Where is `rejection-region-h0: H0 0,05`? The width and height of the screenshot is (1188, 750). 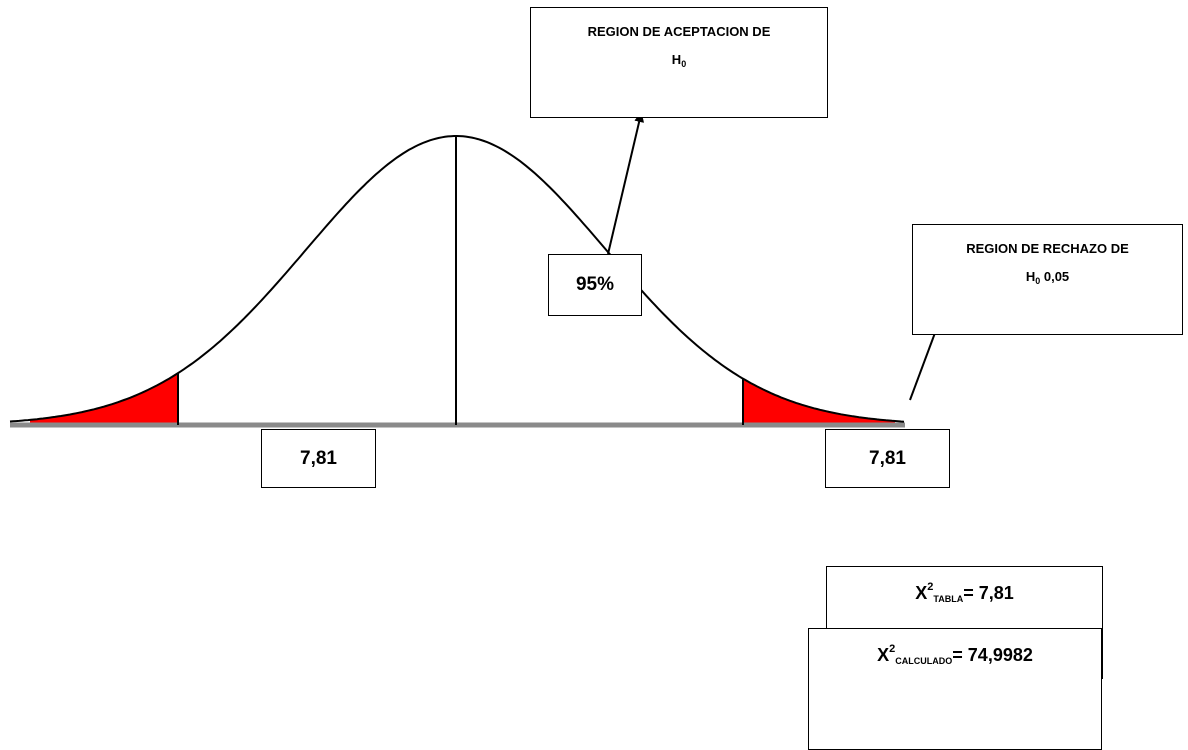 rejection-region-h0: H0 0,05 is located at coordinates (1047, 279).